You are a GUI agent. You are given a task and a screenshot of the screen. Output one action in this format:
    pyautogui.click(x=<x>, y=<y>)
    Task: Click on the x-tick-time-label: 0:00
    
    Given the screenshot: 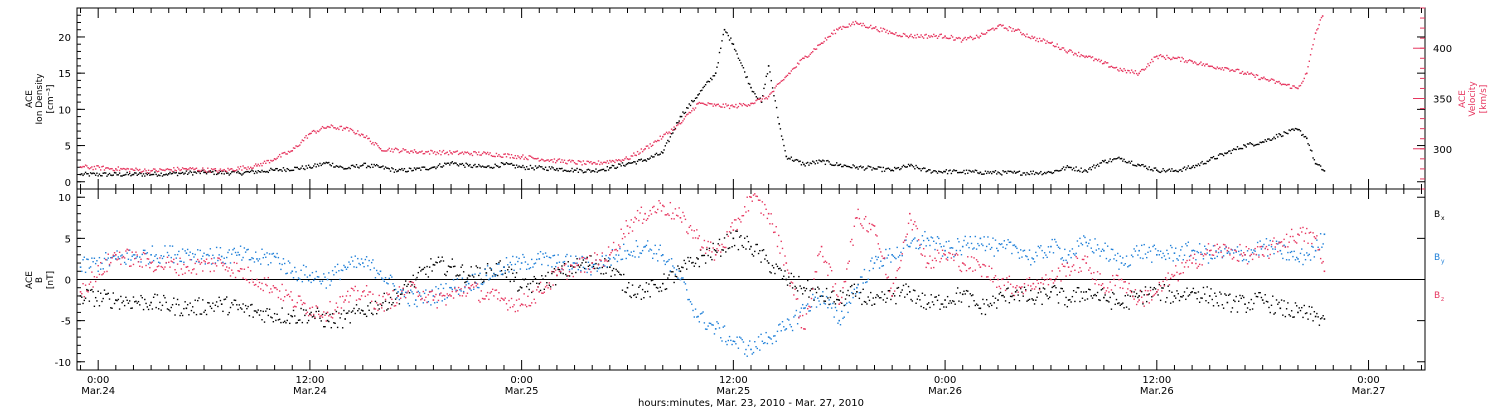 What is the action you would take?
    pyautogui.click(x=98, y=380)
    